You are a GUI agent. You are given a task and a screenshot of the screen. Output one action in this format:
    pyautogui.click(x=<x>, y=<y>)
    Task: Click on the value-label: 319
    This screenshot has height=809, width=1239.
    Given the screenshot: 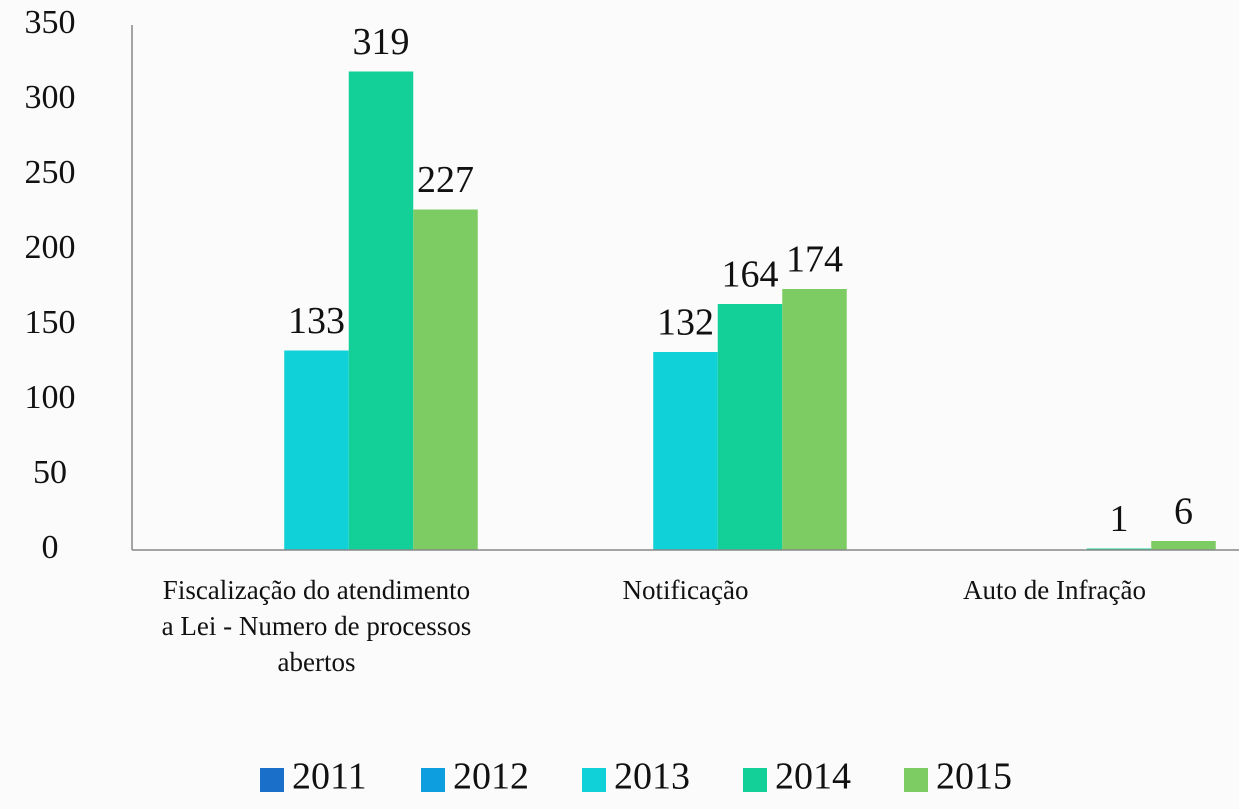 What is the action you would take?
    pyautogui.click(x=381, y=42)
    